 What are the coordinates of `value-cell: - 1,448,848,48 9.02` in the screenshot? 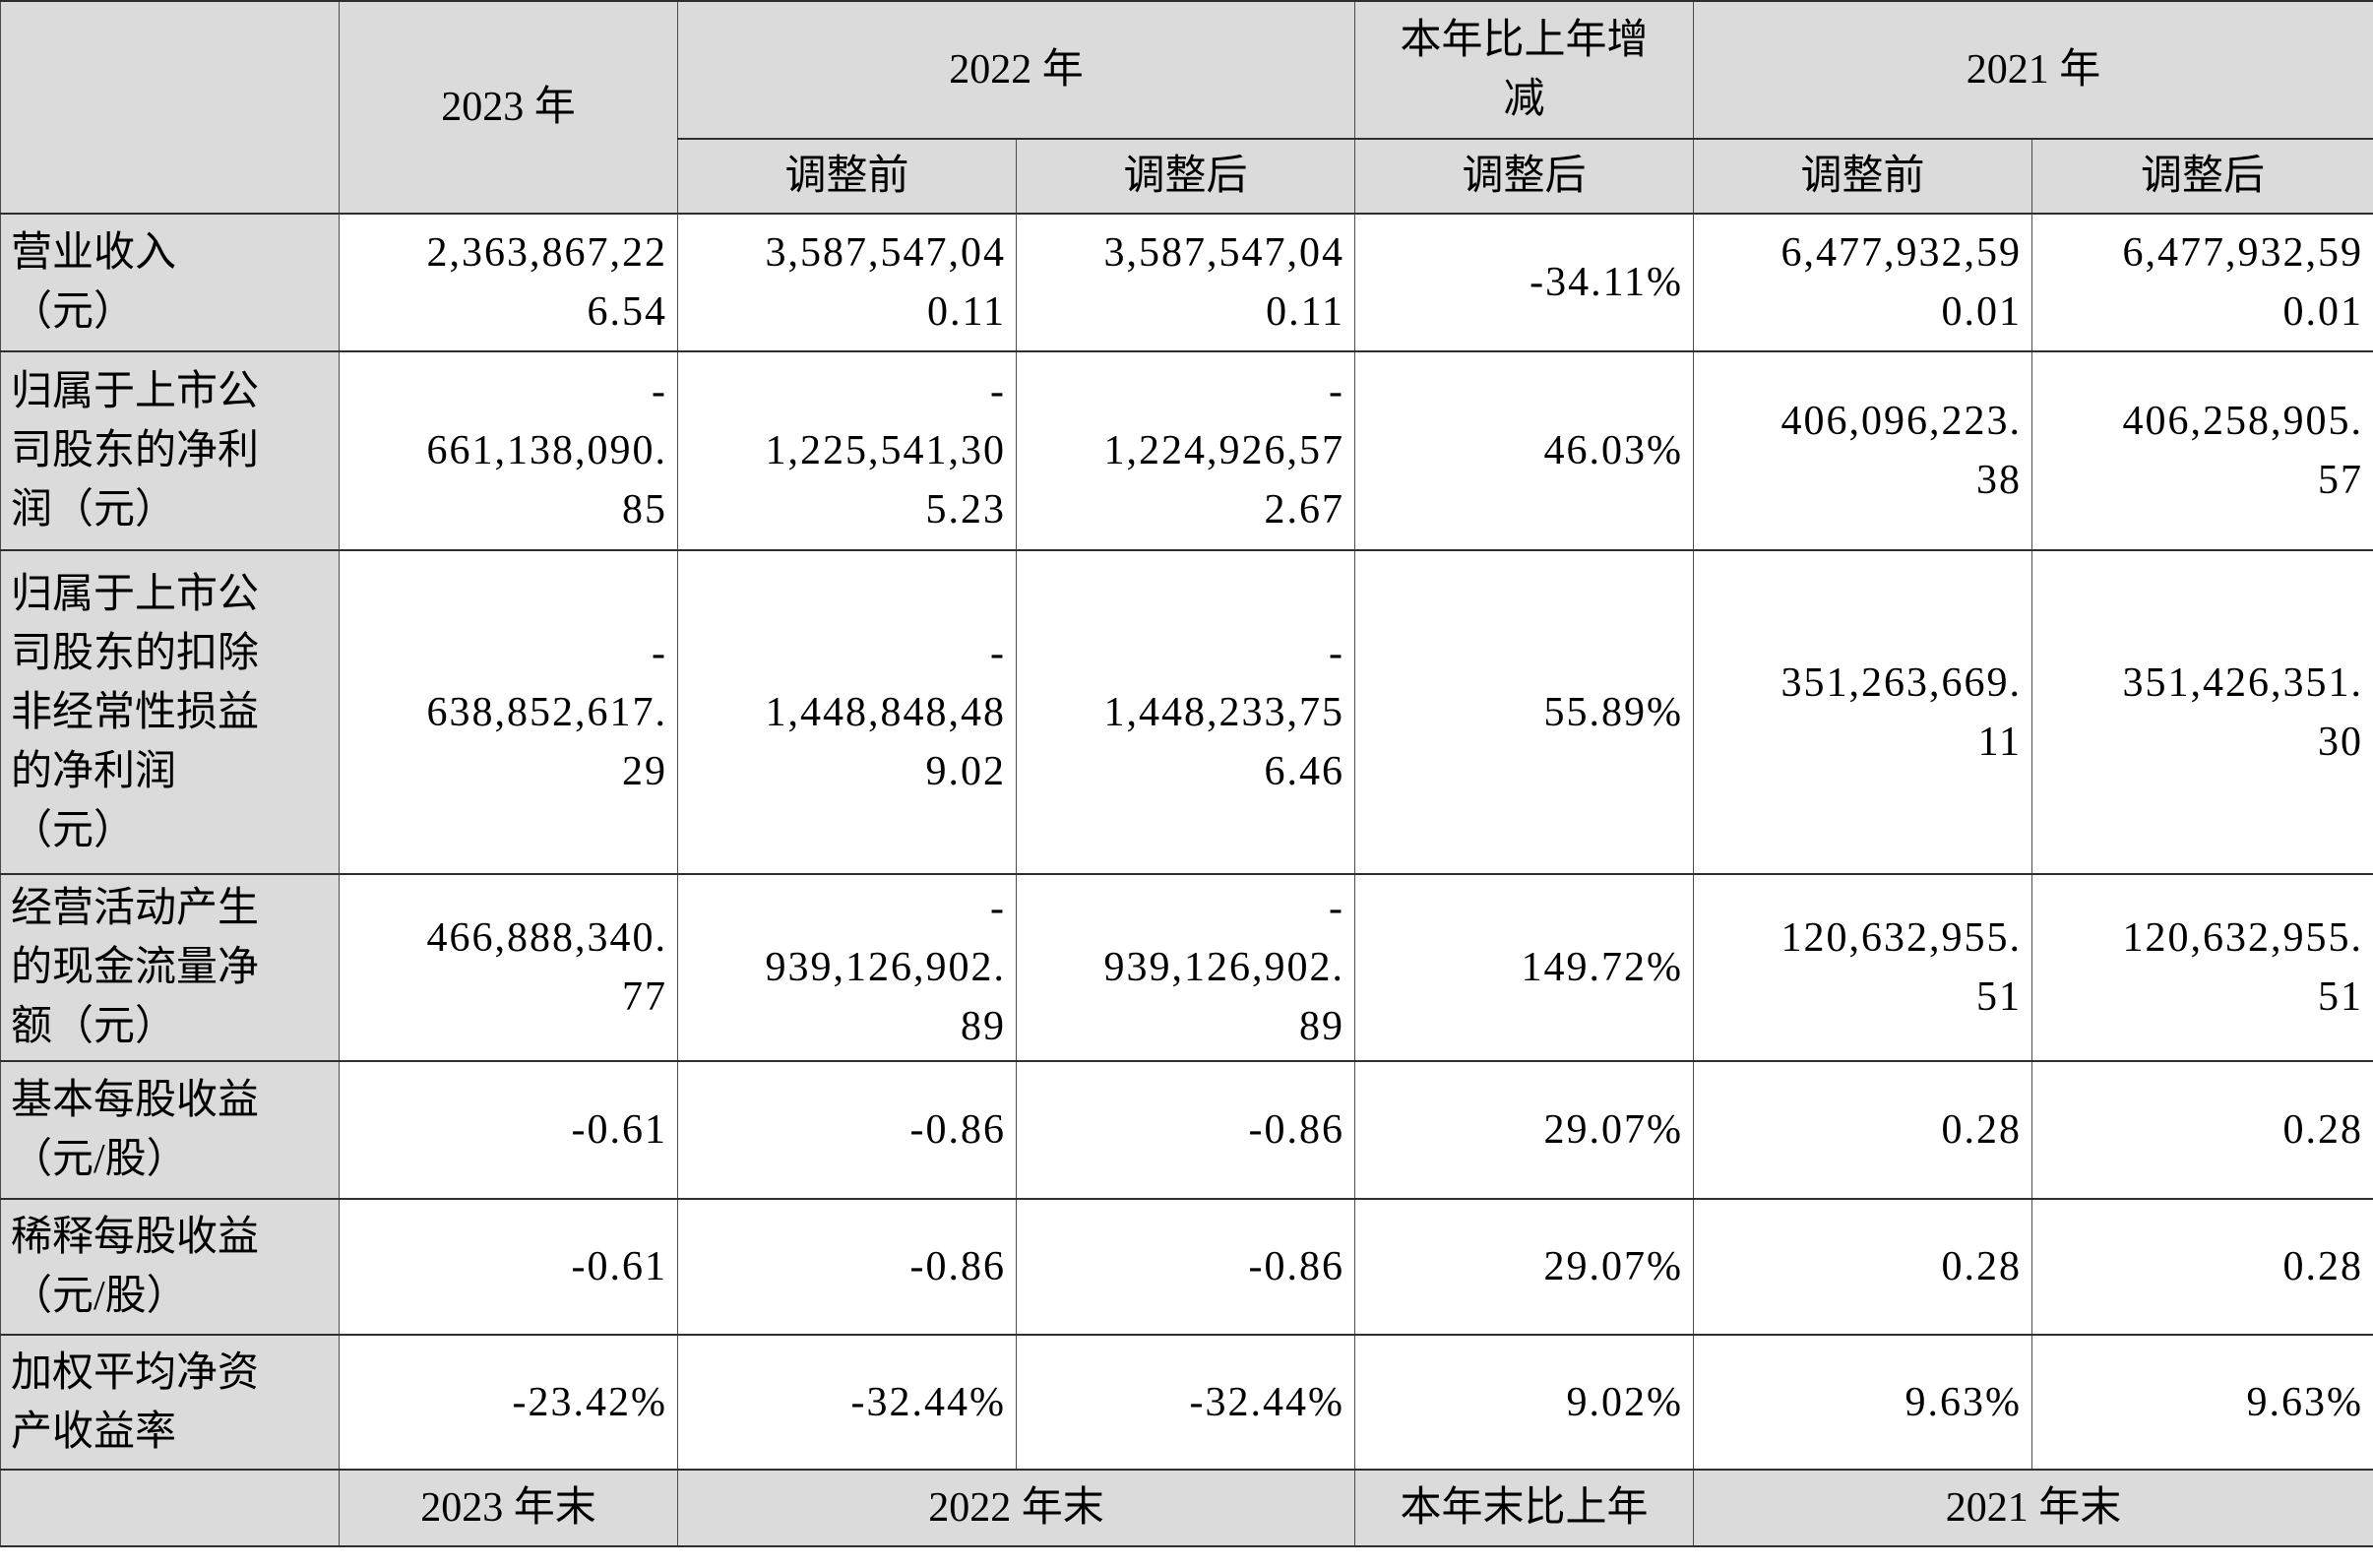 It's located at (847, 712).